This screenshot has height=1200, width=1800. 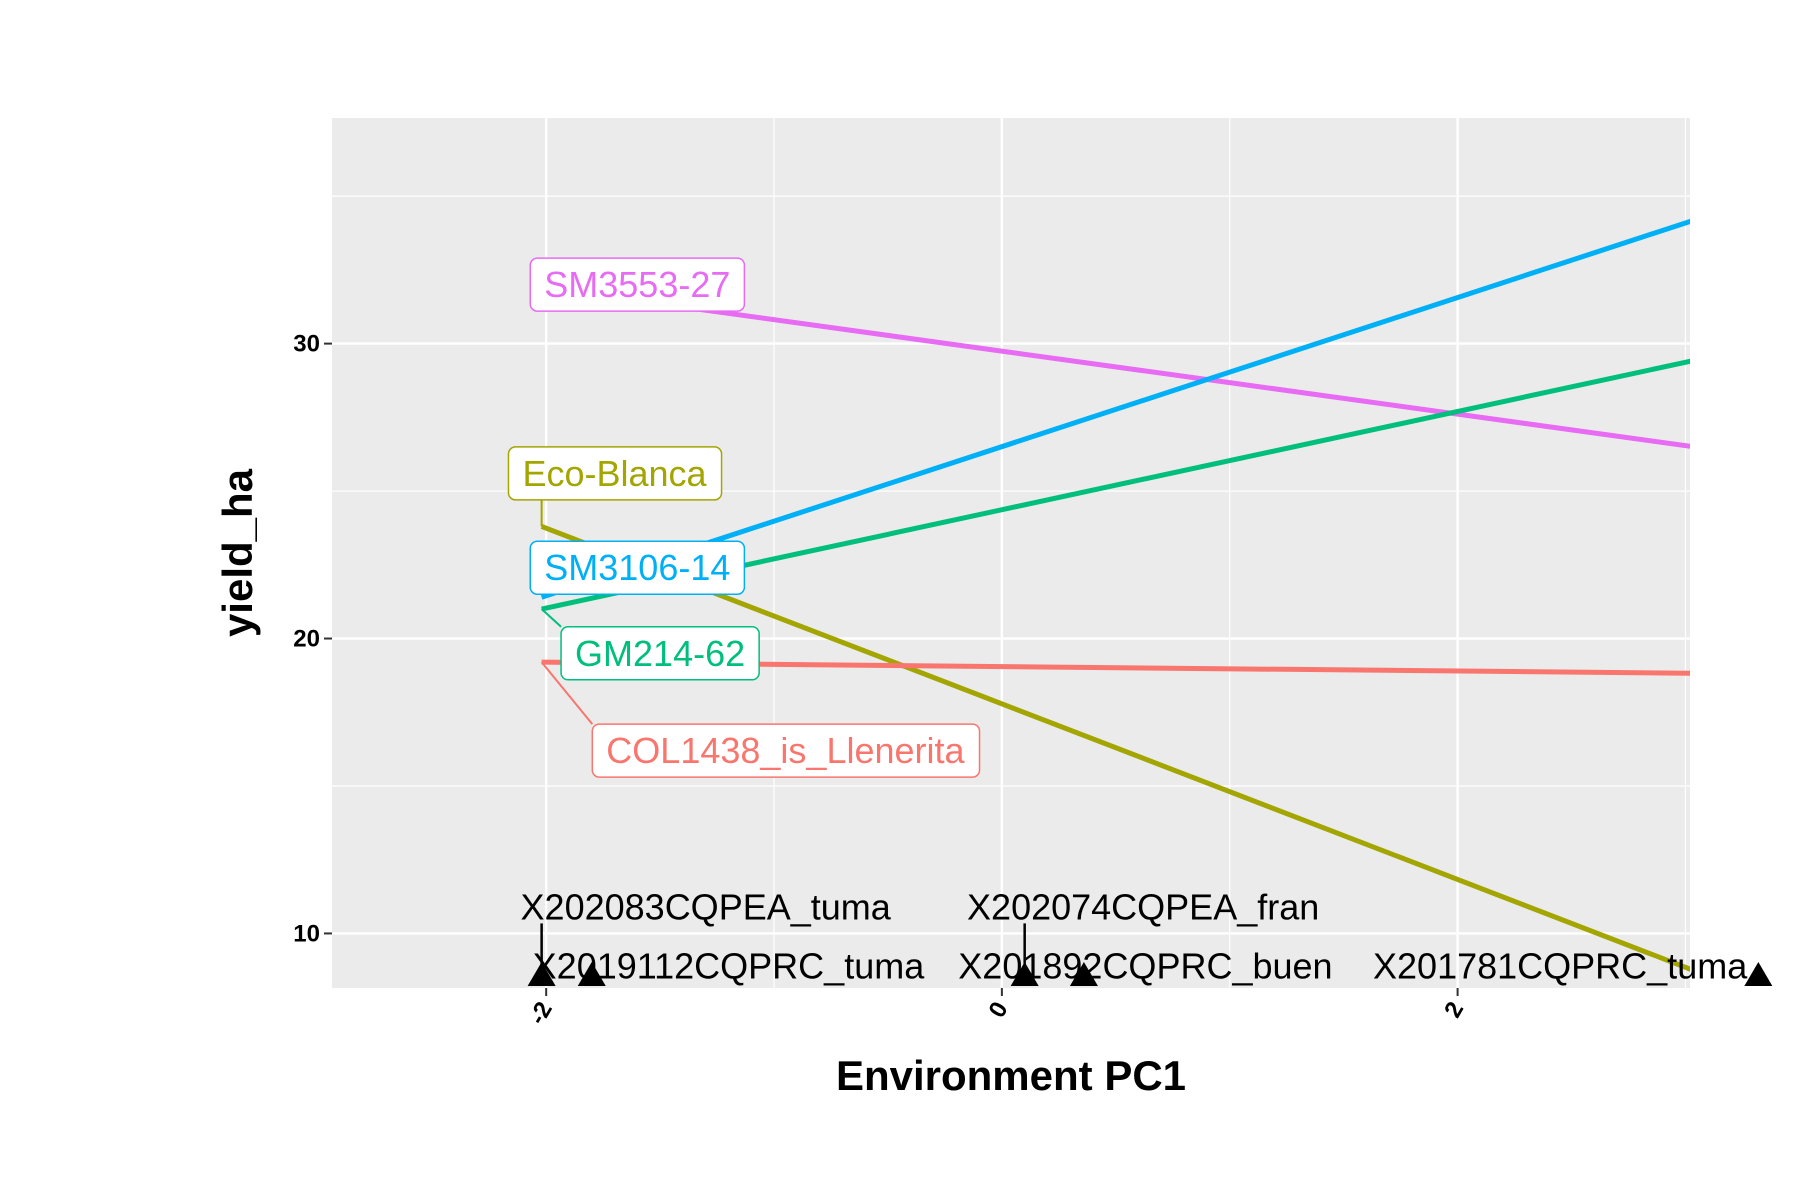 I want to click on y-axis-title: yield_ha, so click(x=237, y=552).